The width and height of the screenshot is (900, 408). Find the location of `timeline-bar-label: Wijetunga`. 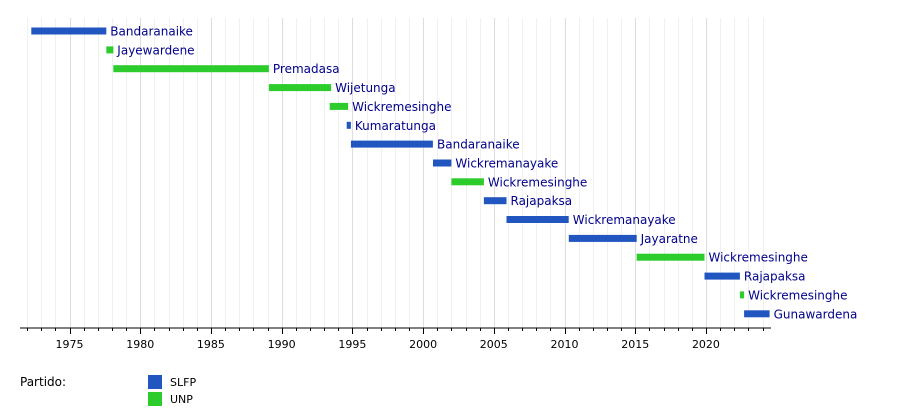

timeline-bar-label: Wijetunga is located at coordinates (365, 88).